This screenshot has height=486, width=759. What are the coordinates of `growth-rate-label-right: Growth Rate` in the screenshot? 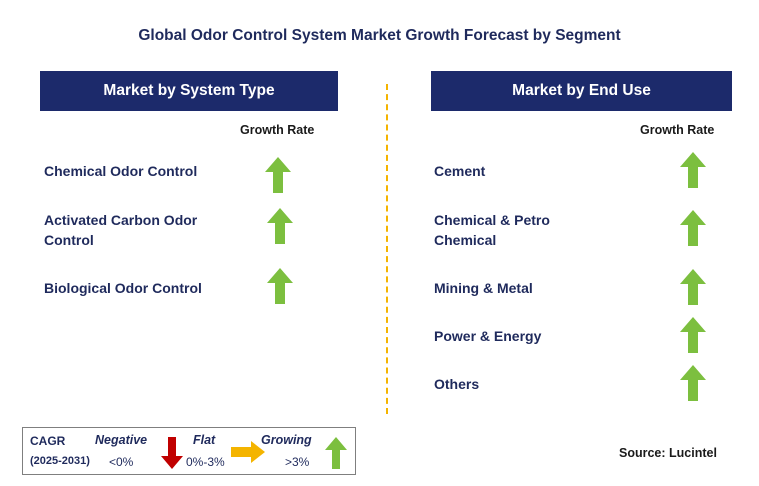 It's located at (677, 130).